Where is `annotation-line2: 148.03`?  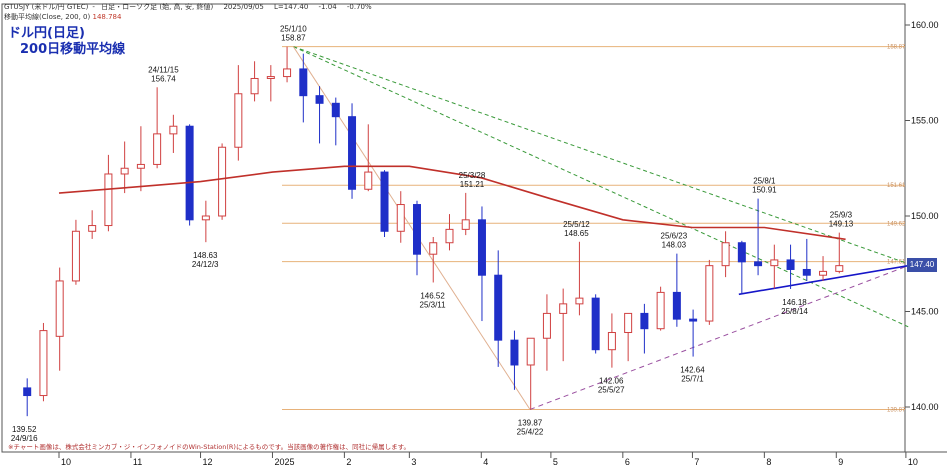
annotation-line2: 148.03 is located at coordinates (674, 245).